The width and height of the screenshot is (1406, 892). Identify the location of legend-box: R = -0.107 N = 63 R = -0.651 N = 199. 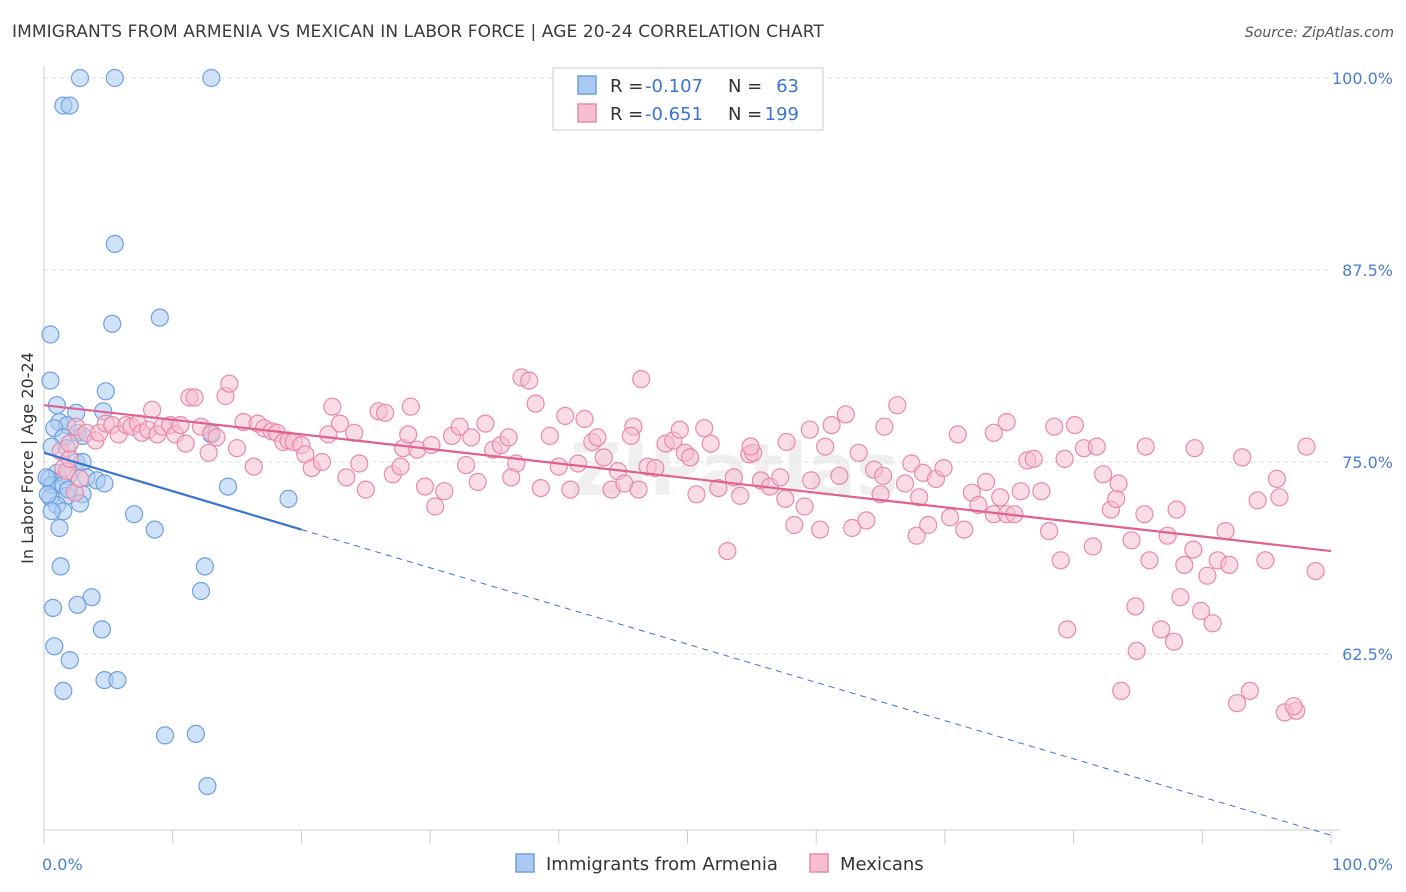
(688, 99).